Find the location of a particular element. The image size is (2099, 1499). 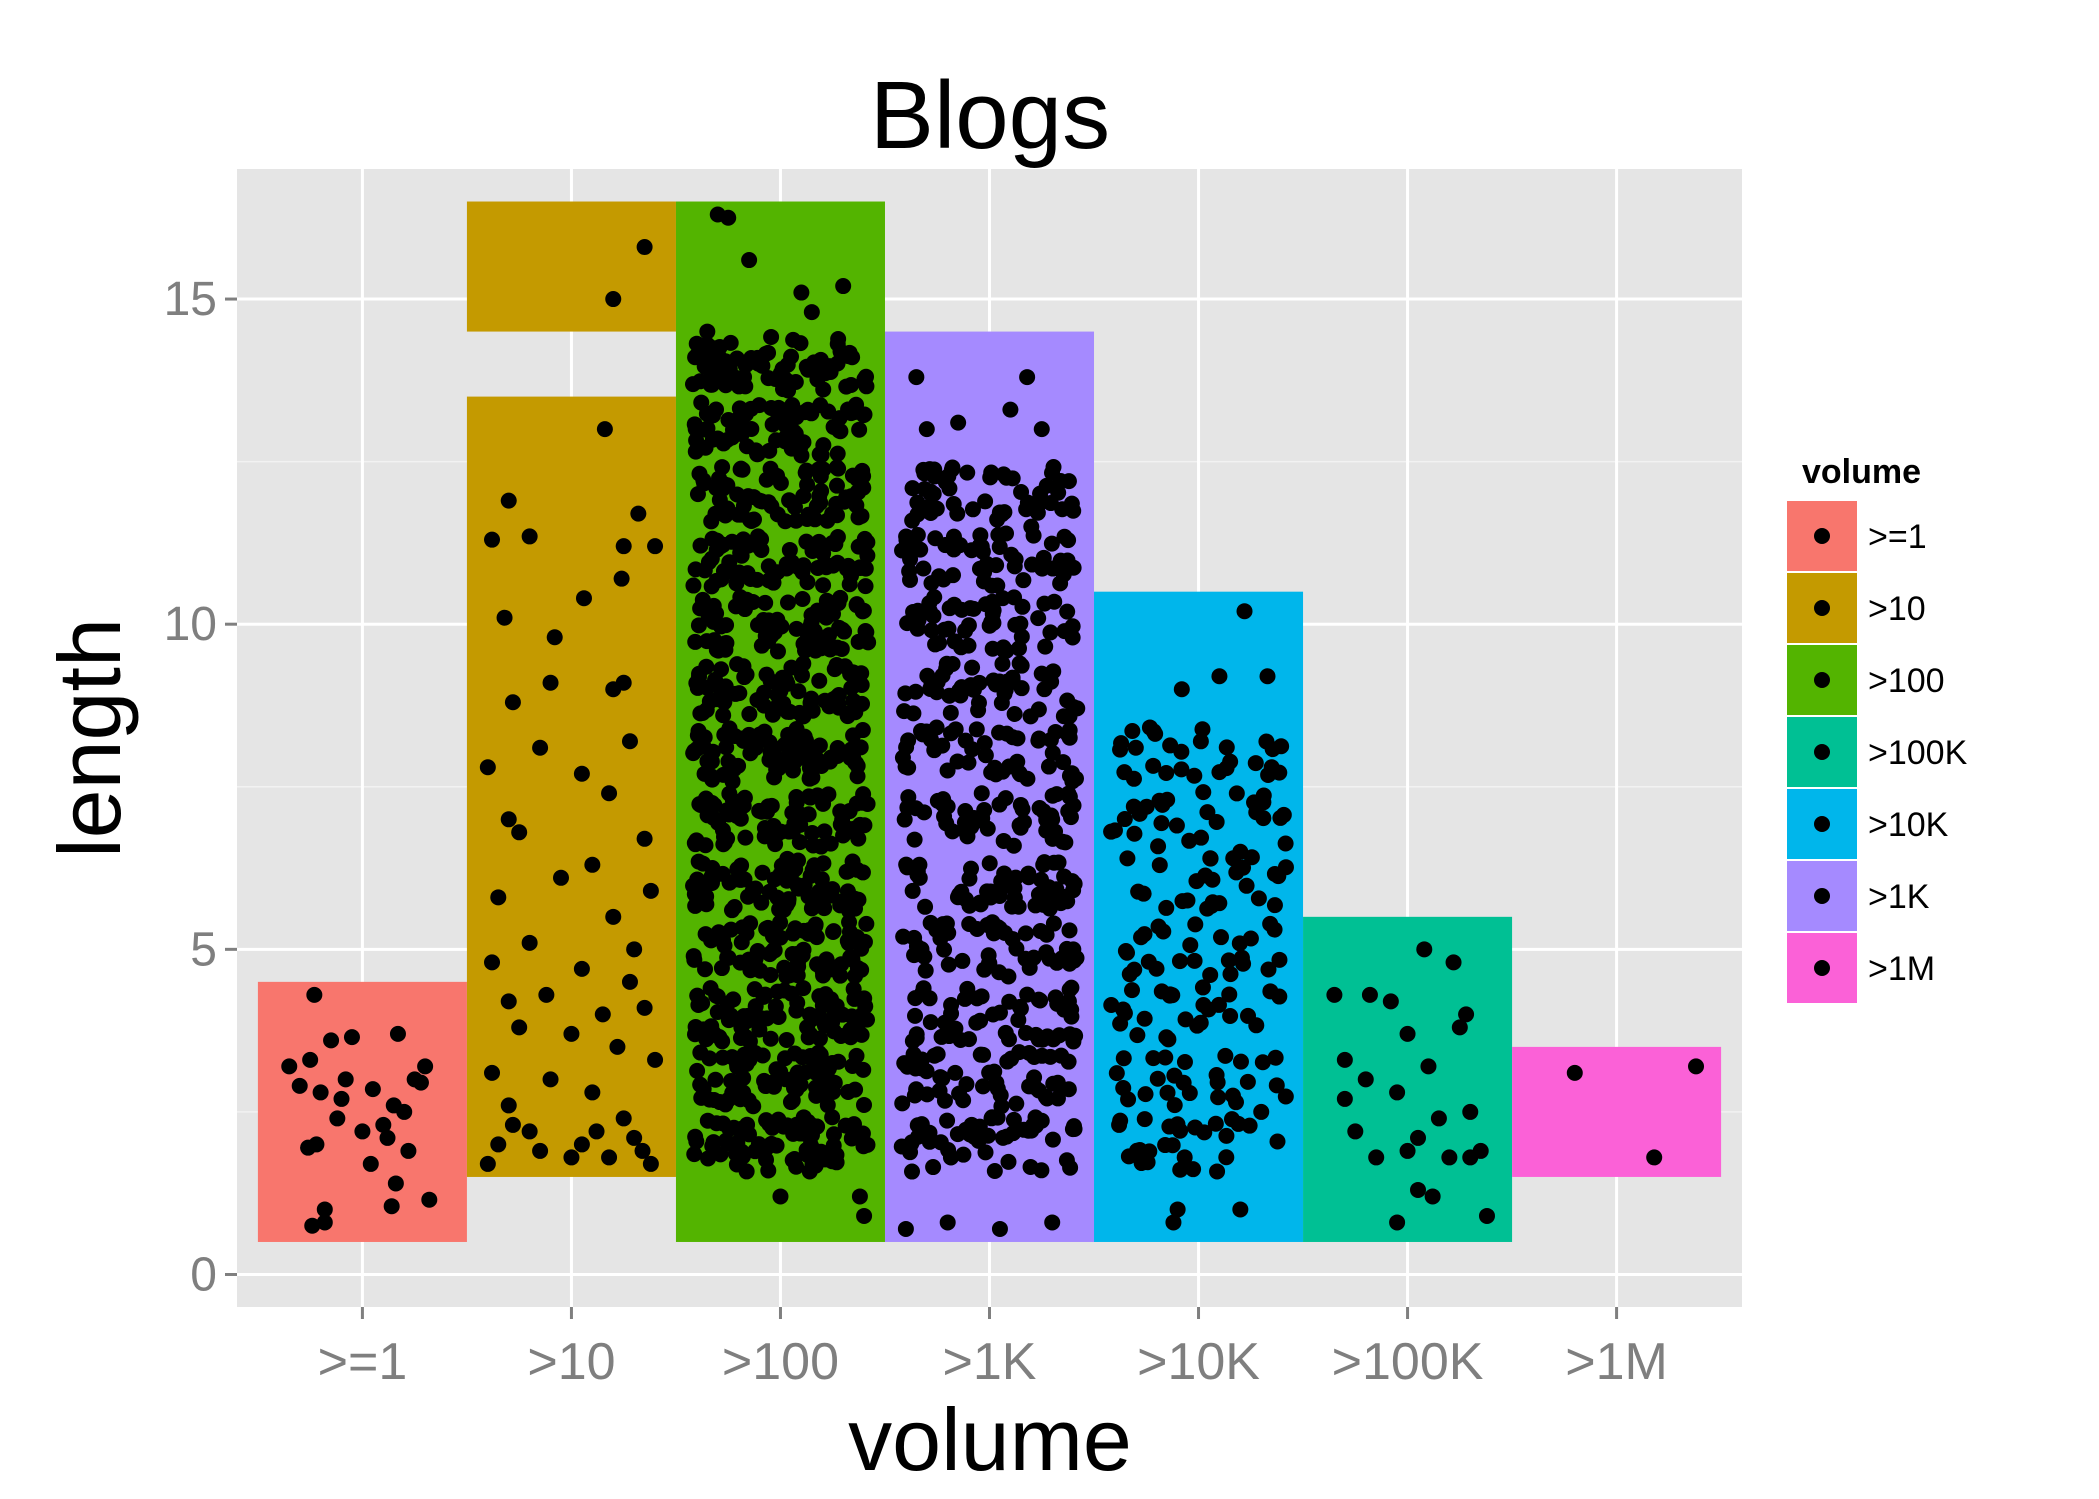

range-rect is located at coordinates (571, 266).